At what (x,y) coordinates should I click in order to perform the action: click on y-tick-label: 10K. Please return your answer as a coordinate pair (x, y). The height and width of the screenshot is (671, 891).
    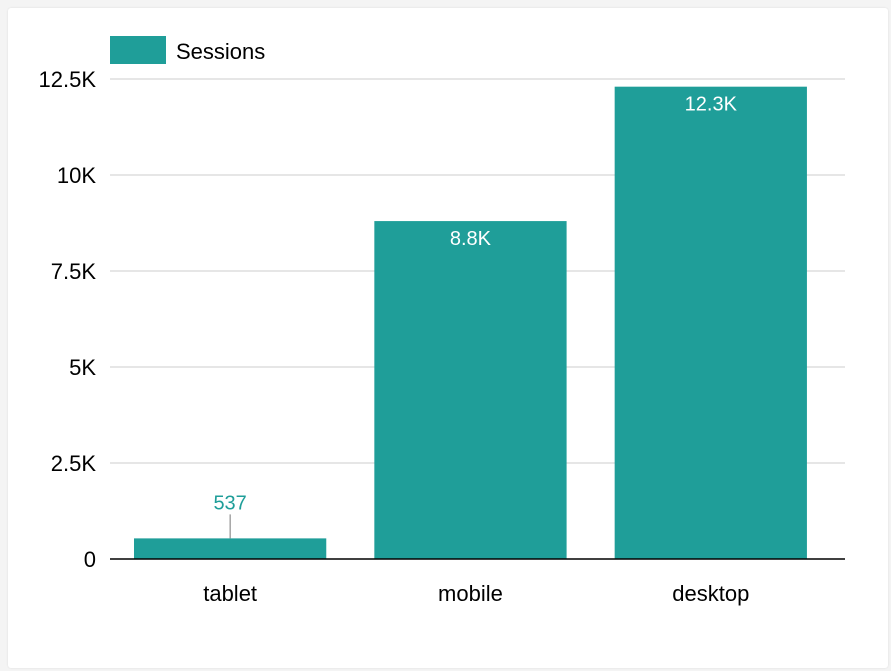
    Looking at the image, I should click on (76, 175).